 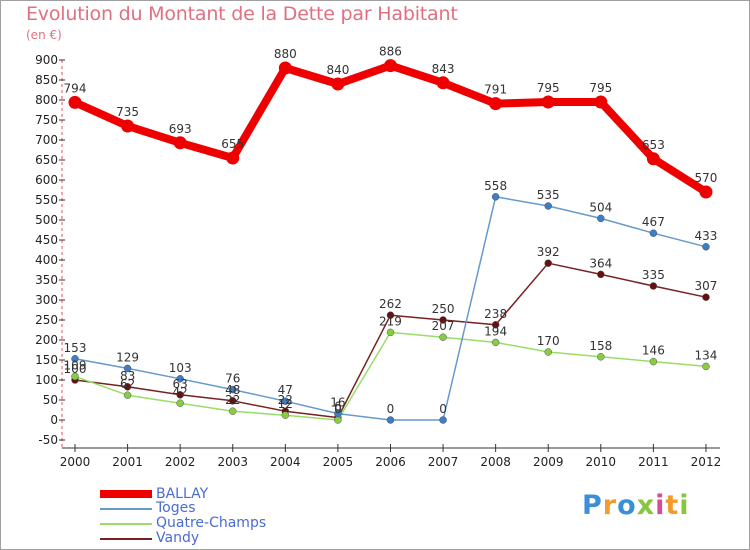 I want to click on data-label: 795, so click(x=600, y=88).